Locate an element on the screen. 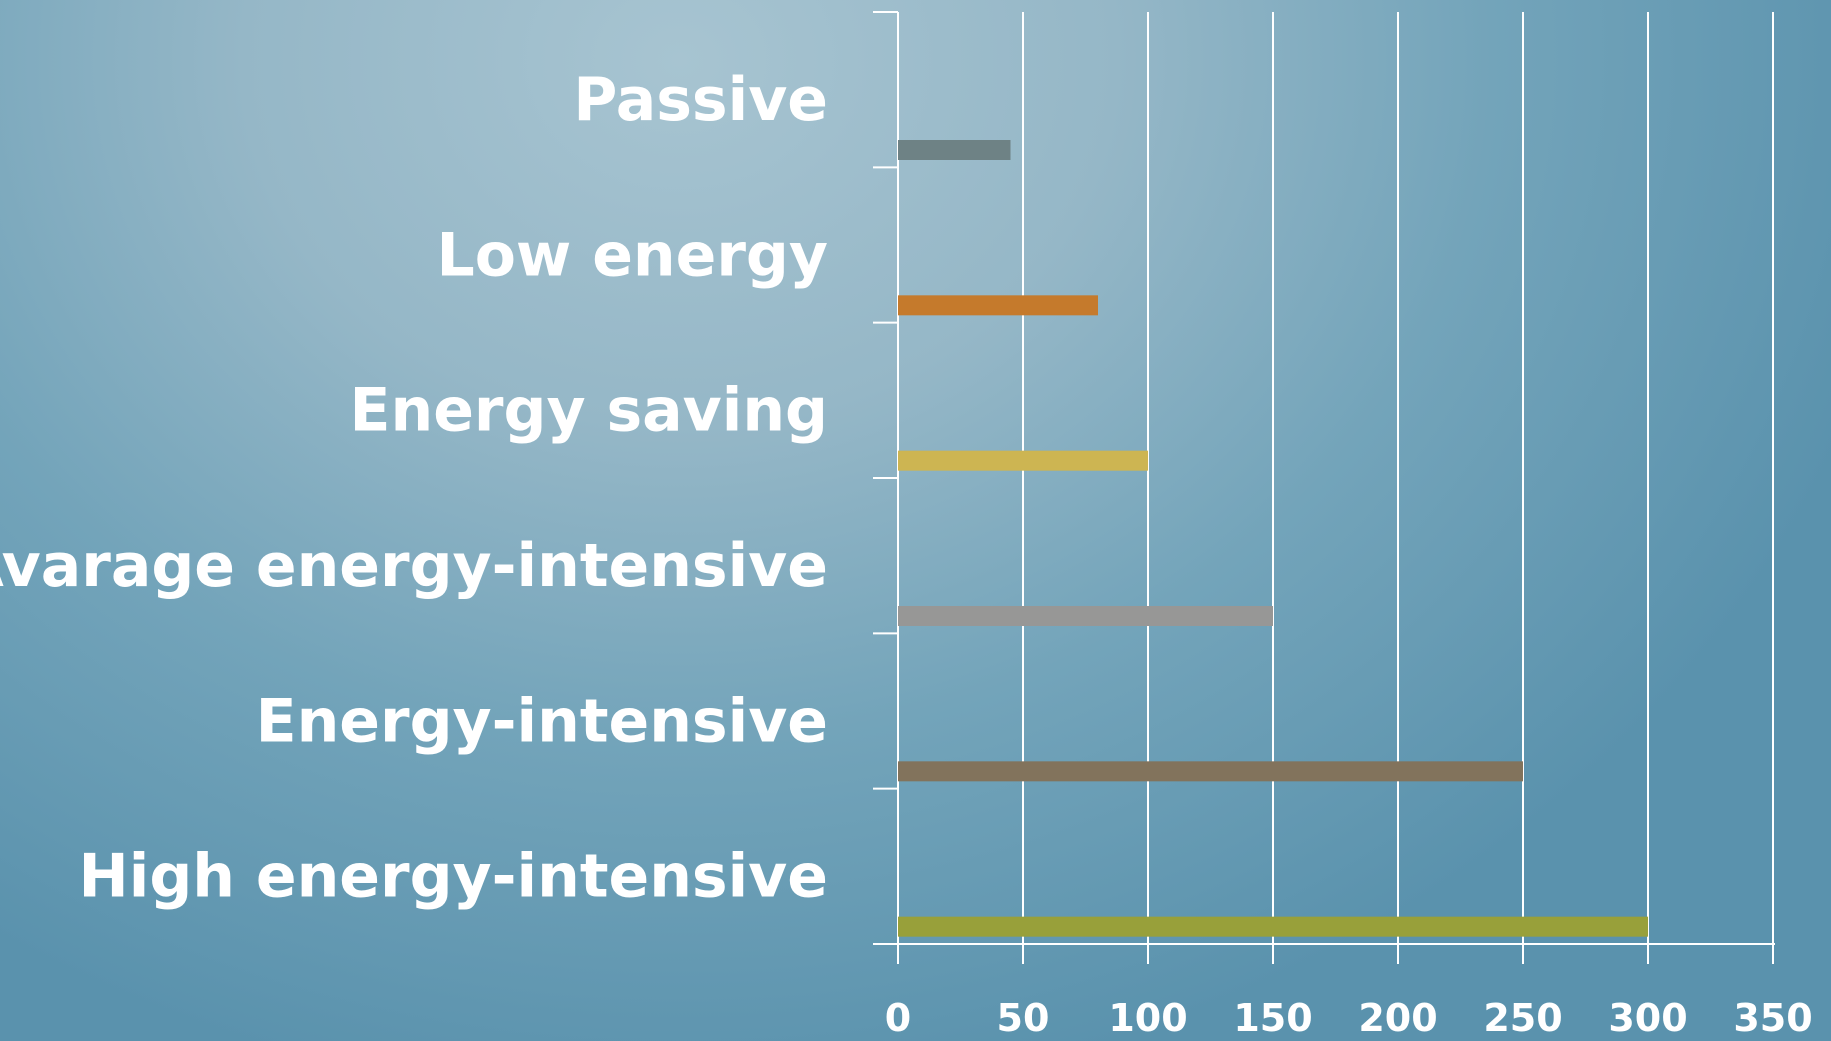  category-label-5: High energy-intensive is located at coordinates (453, 877).